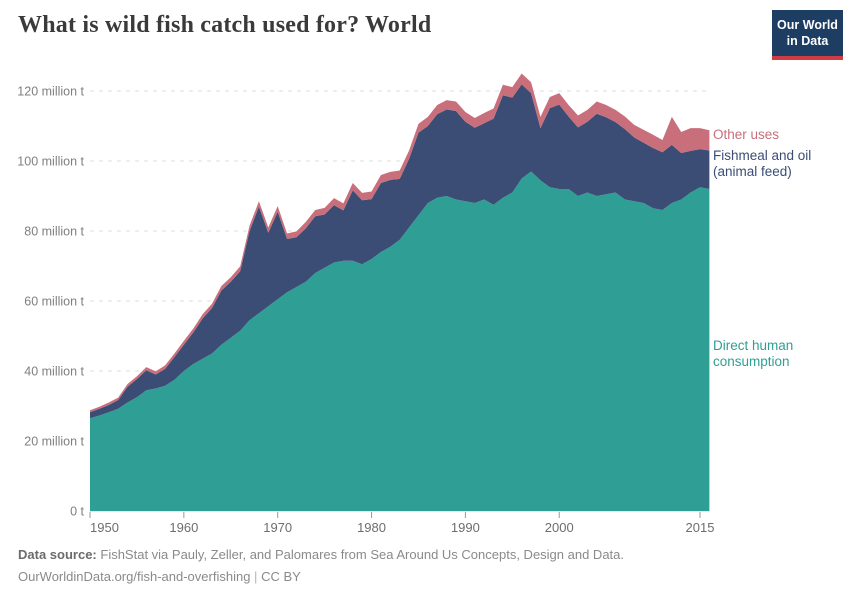  I want to click on x-axis-label: 1970, so click(277, 527).